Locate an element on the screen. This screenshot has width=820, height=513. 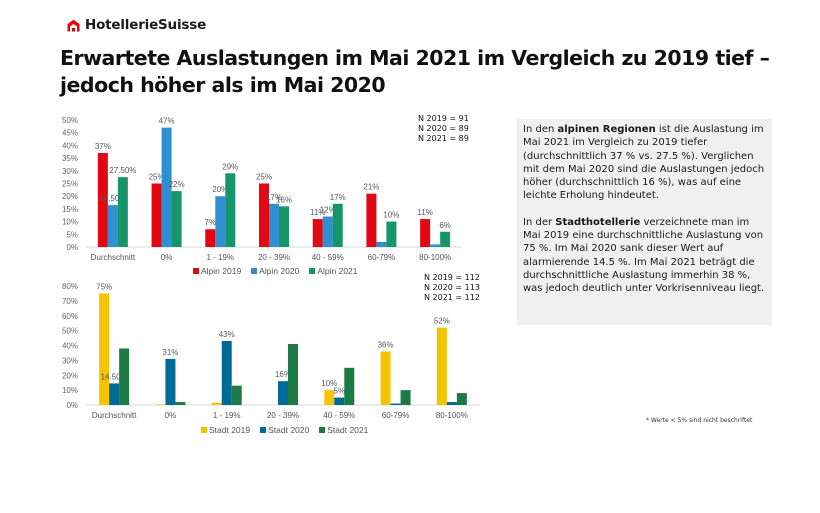
x-tick-label: 20 - 39% is located at coordinates (283, 415).